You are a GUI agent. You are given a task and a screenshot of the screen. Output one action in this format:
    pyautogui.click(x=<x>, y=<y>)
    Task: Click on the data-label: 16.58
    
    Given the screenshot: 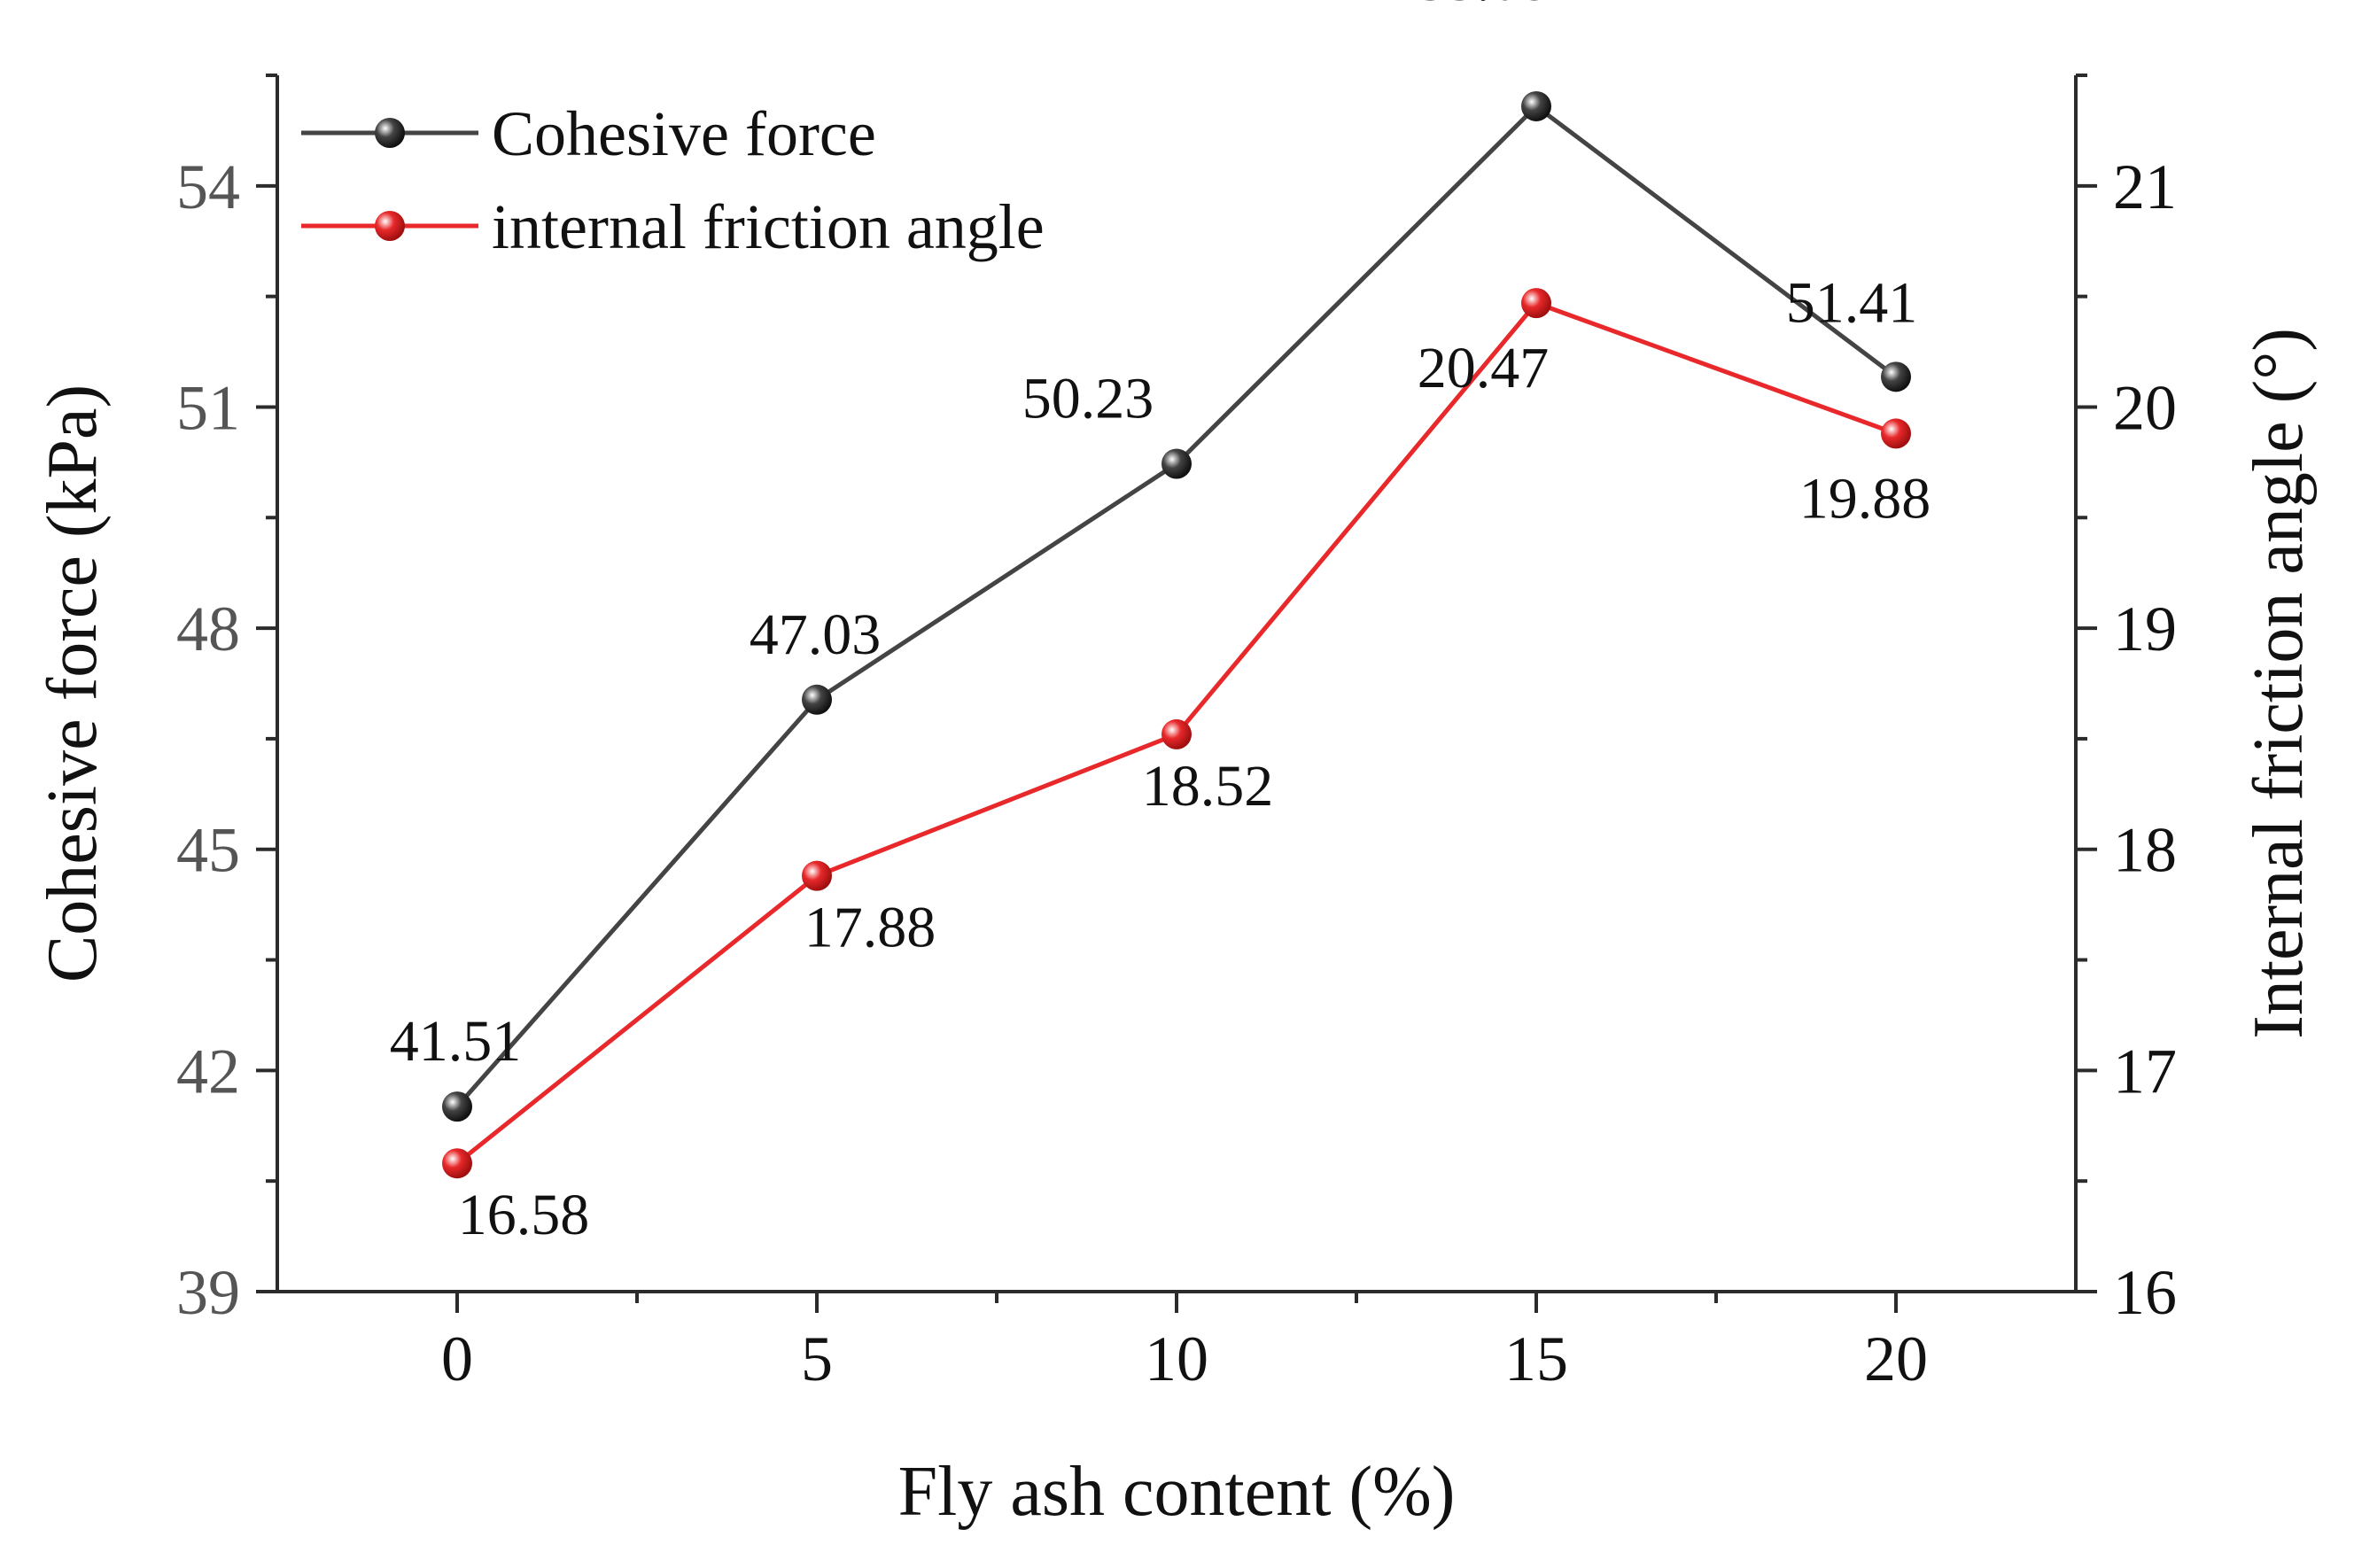 What is the action you would take?
    pyautogui.click(x=524, y=1215)
    